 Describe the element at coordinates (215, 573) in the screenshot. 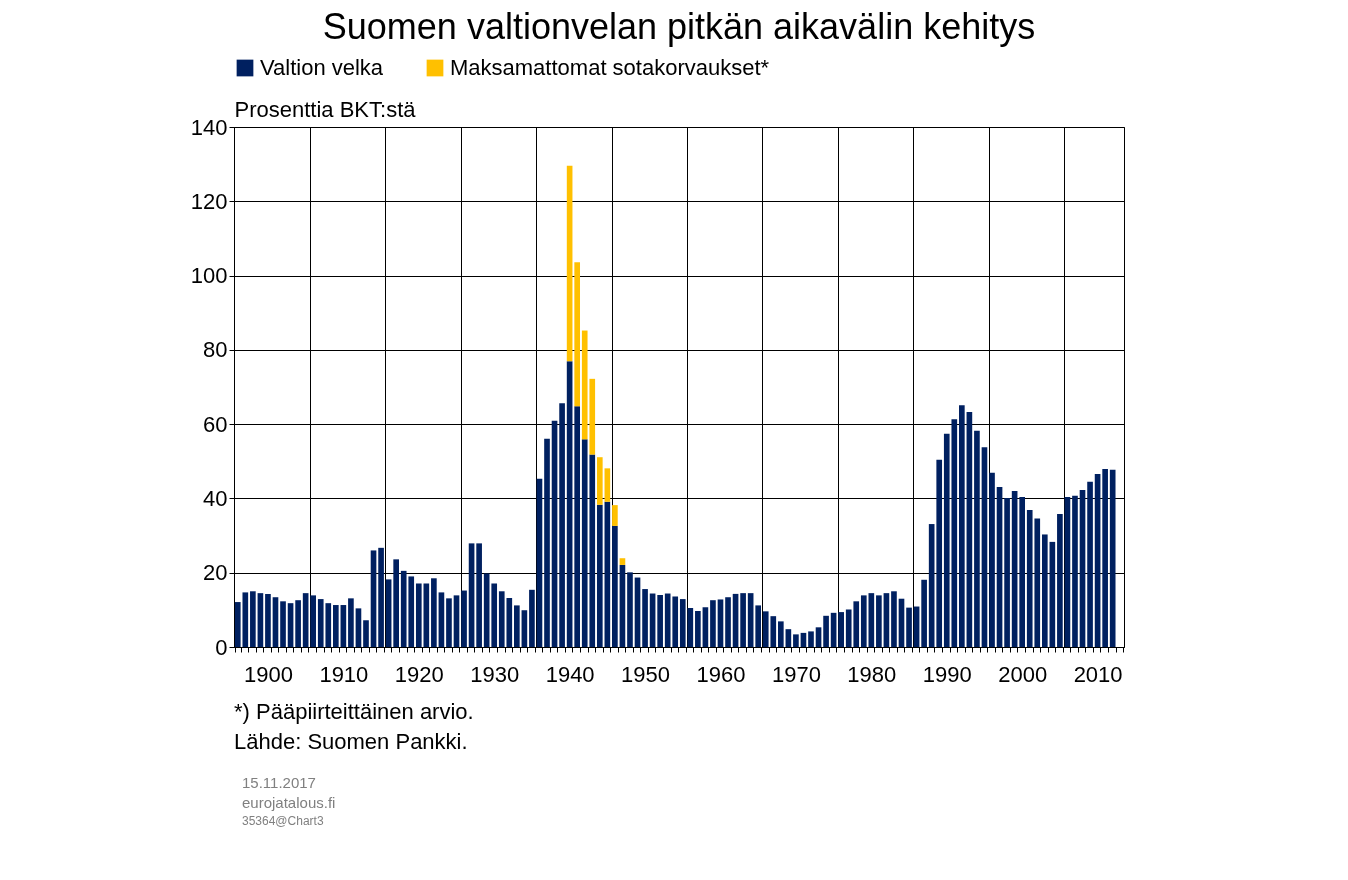

I see `y-tick-label: 20` at that location.